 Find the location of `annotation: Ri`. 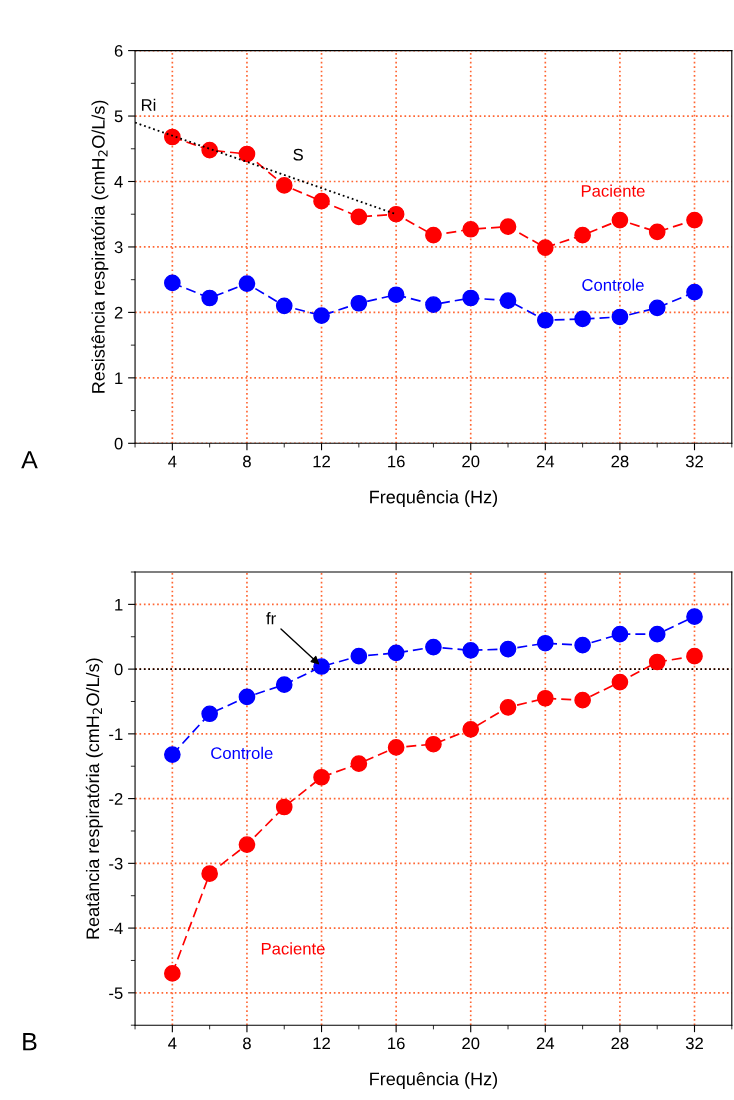

annotation: Ri is located at coordinates (148, 104).